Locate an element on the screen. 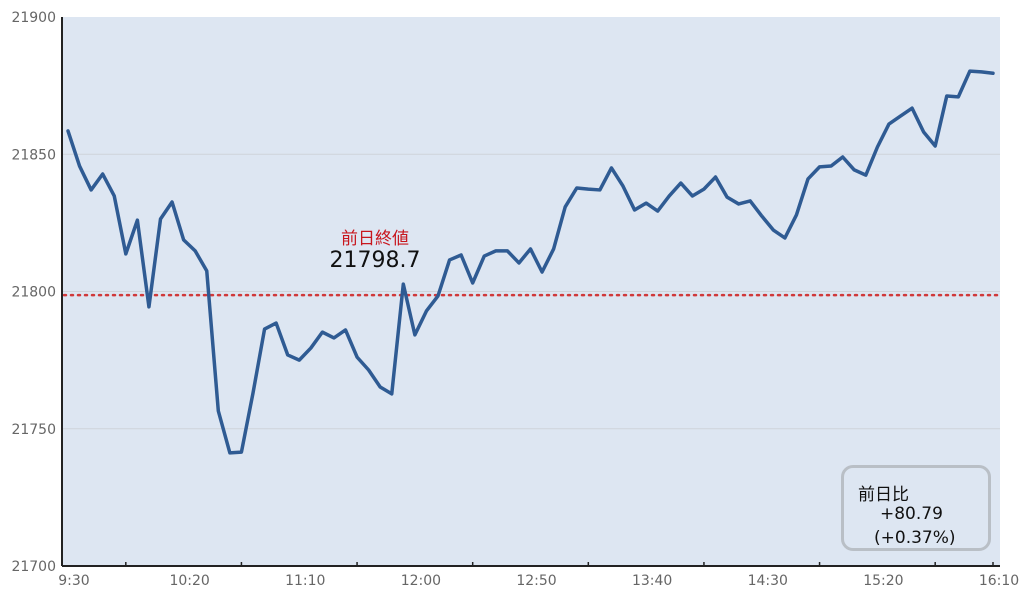  x-tick-label: 16:10 is located at coordinates (999, 581).